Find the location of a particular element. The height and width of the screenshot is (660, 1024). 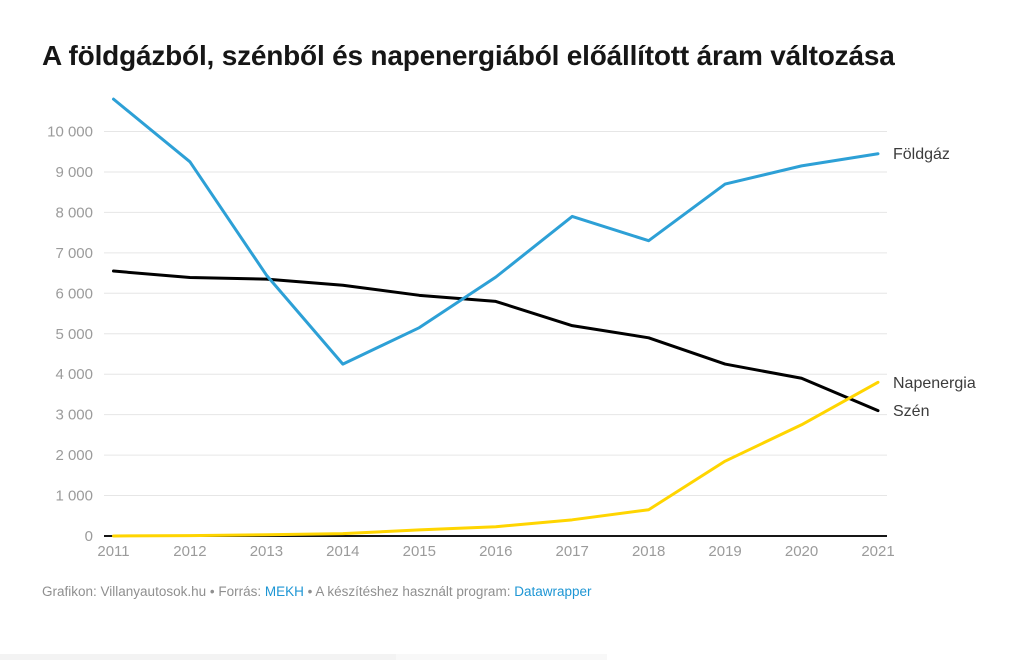

y-tick-label-5000: 5 000 is located at coordinates (74, 334).